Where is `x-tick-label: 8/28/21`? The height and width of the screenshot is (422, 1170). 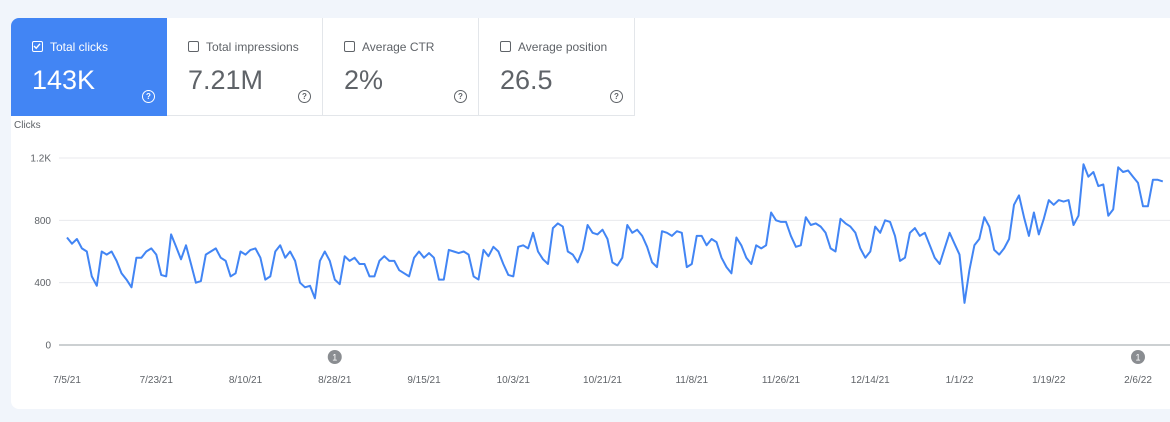 x-tick-label: 8/28/21 is located at coordinates (335, 380).